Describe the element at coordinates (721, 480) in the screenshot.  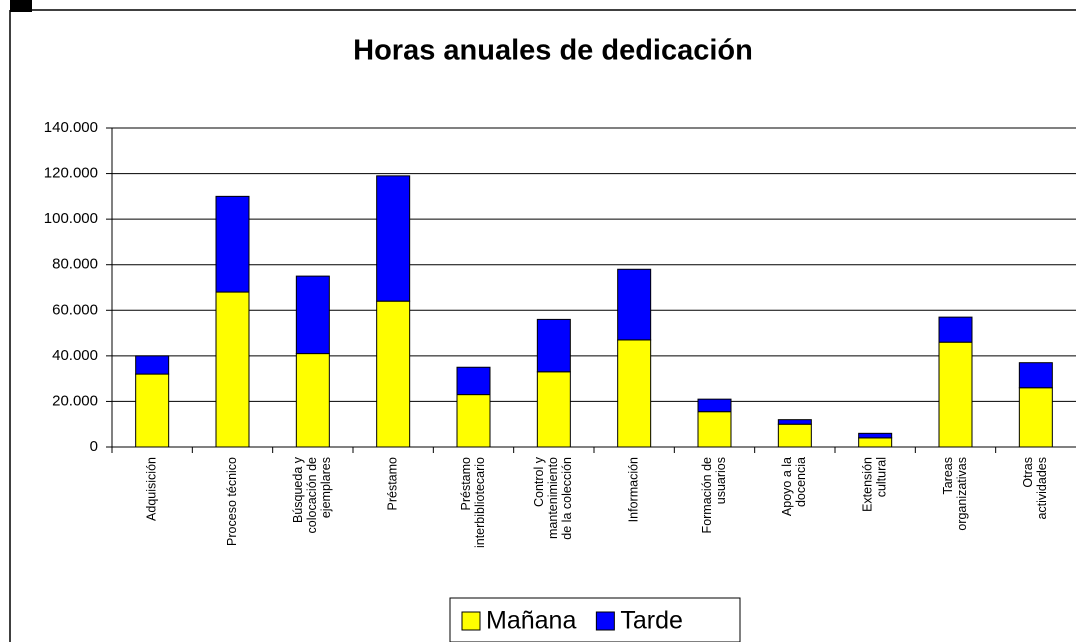
I see `x-tick-label: usuarios` at that location.